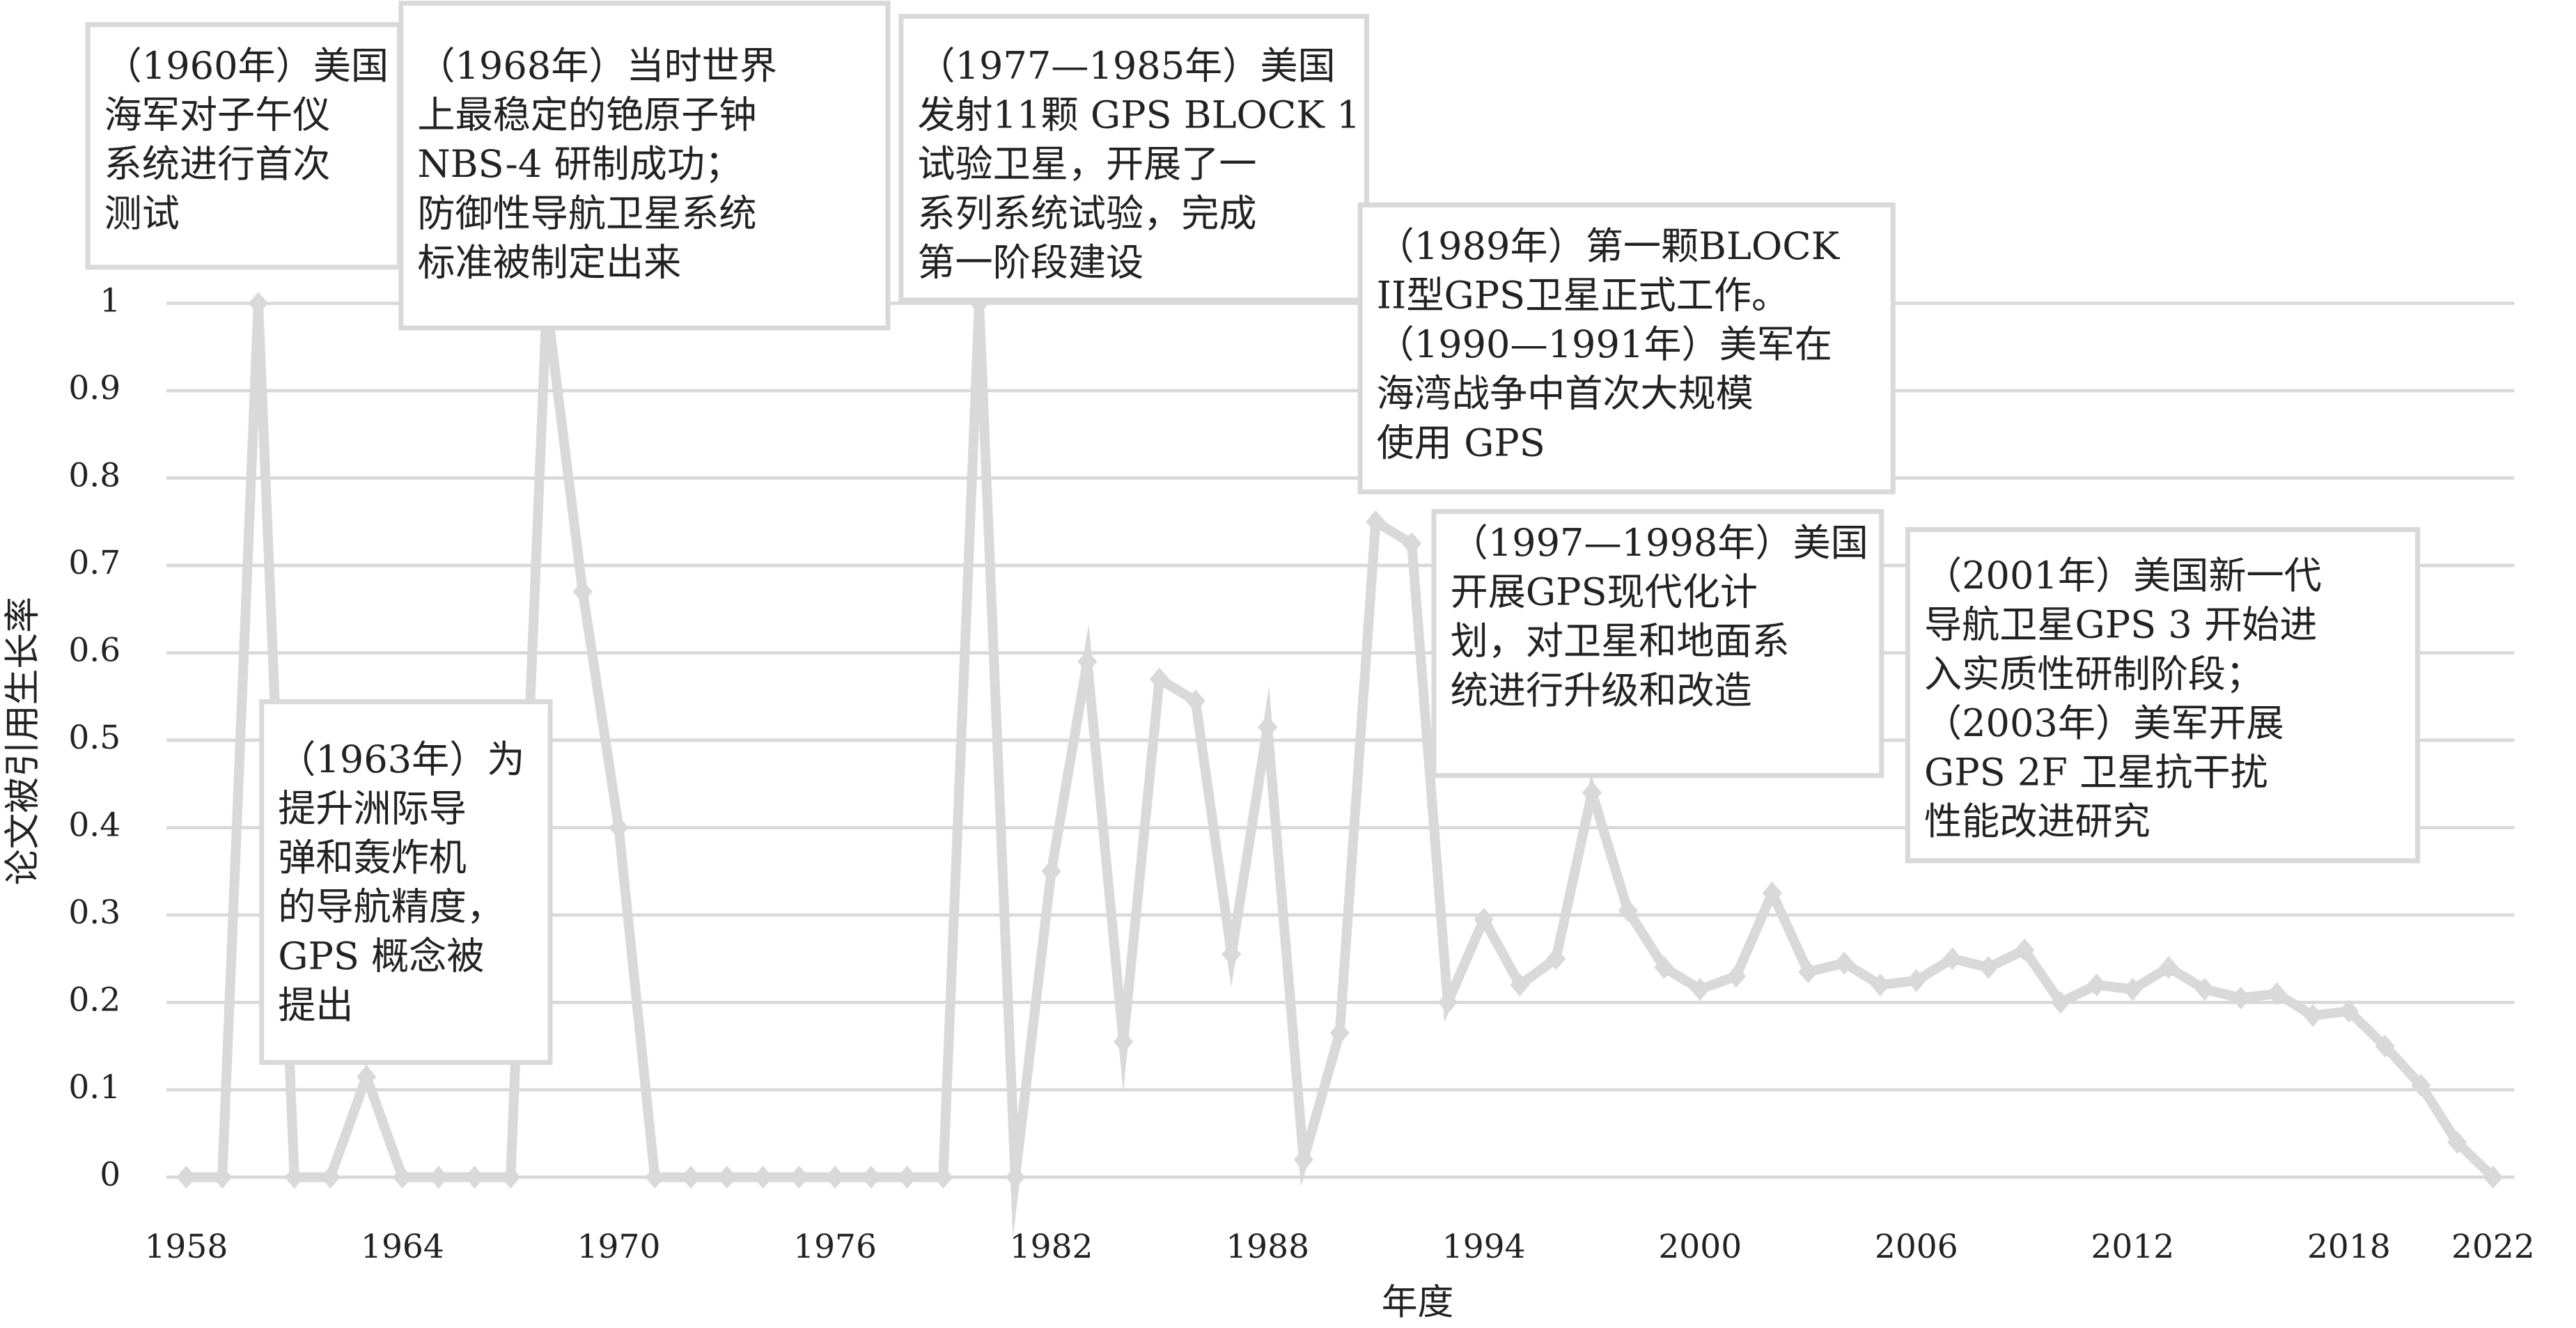 The height and width of the screenshot is (1328, 2576). I want to click on x-tick-label: 1976, so click(835, 1247).